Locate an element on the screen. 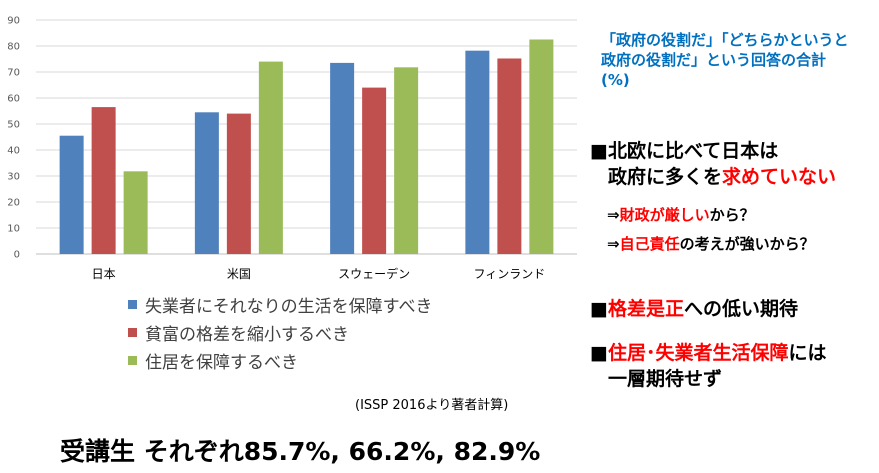  y-tick-label: 50 is located at coordinates (13, 125).